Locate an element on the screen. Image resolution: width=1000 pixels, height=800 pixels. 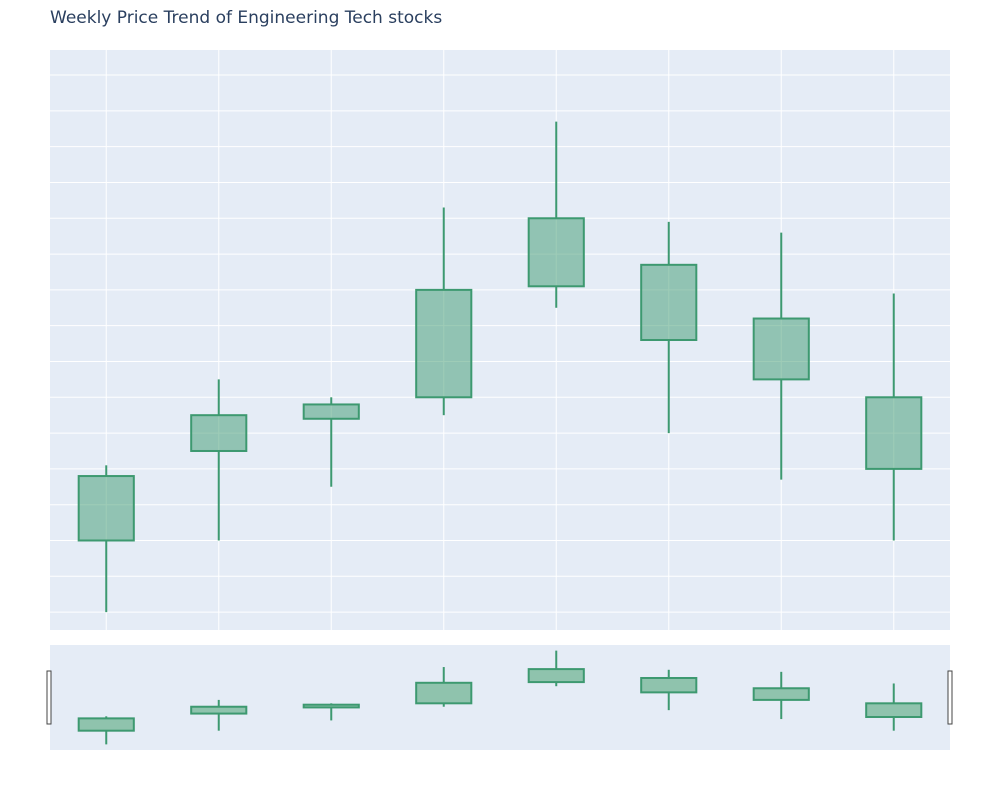
range-slider-background is located at coordinates (500, 697).